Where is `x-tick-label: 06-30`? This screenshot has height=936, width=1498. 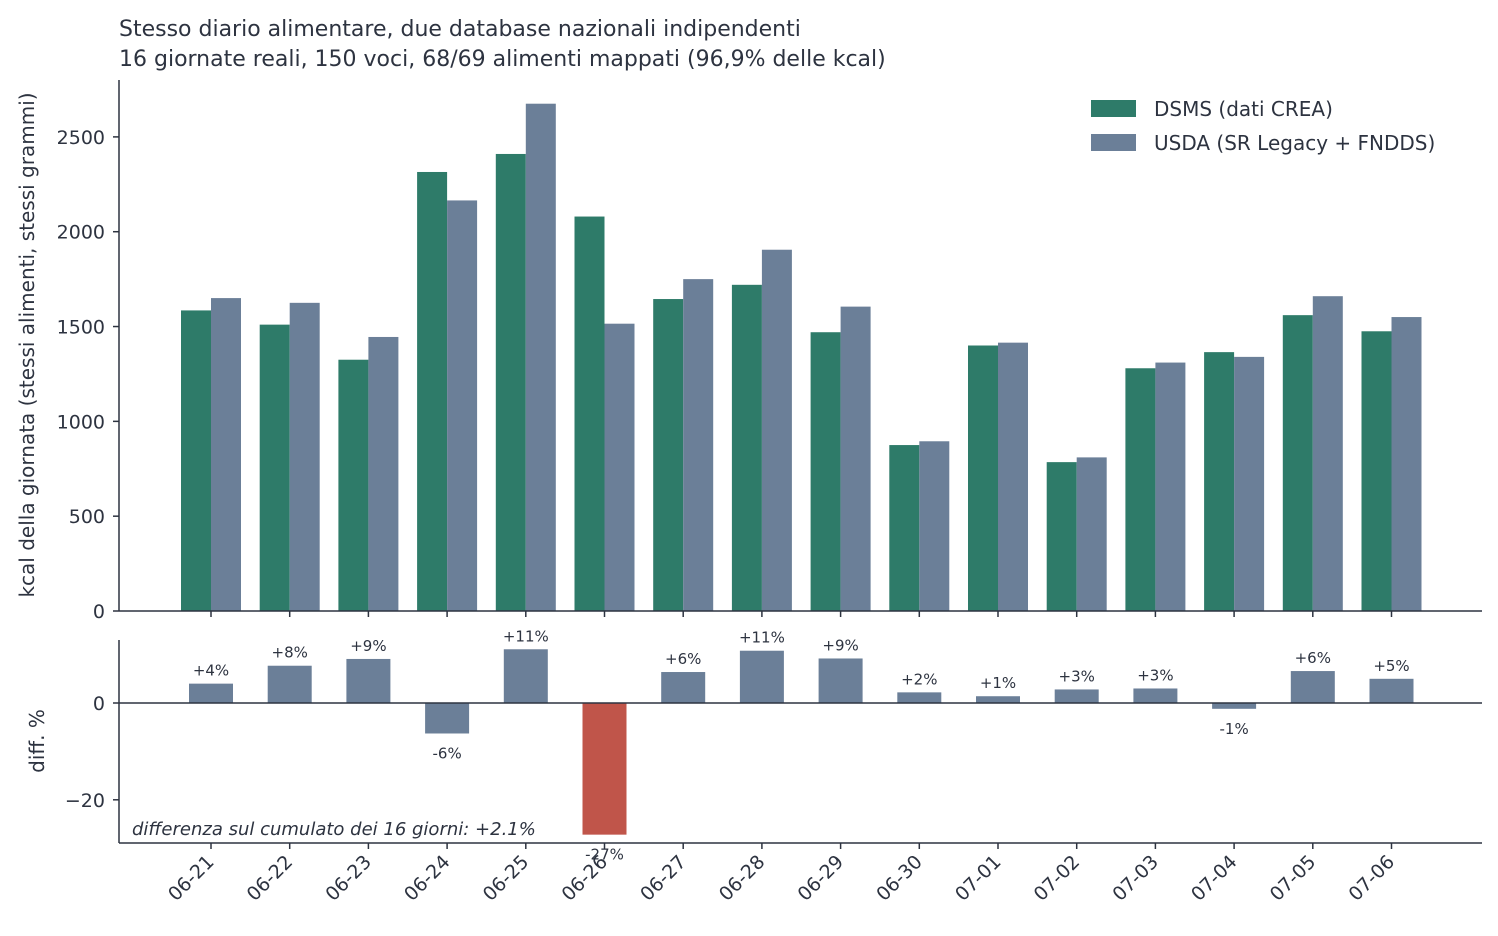 x-tick-label: 06-30 is located at coordinates (899, 878).